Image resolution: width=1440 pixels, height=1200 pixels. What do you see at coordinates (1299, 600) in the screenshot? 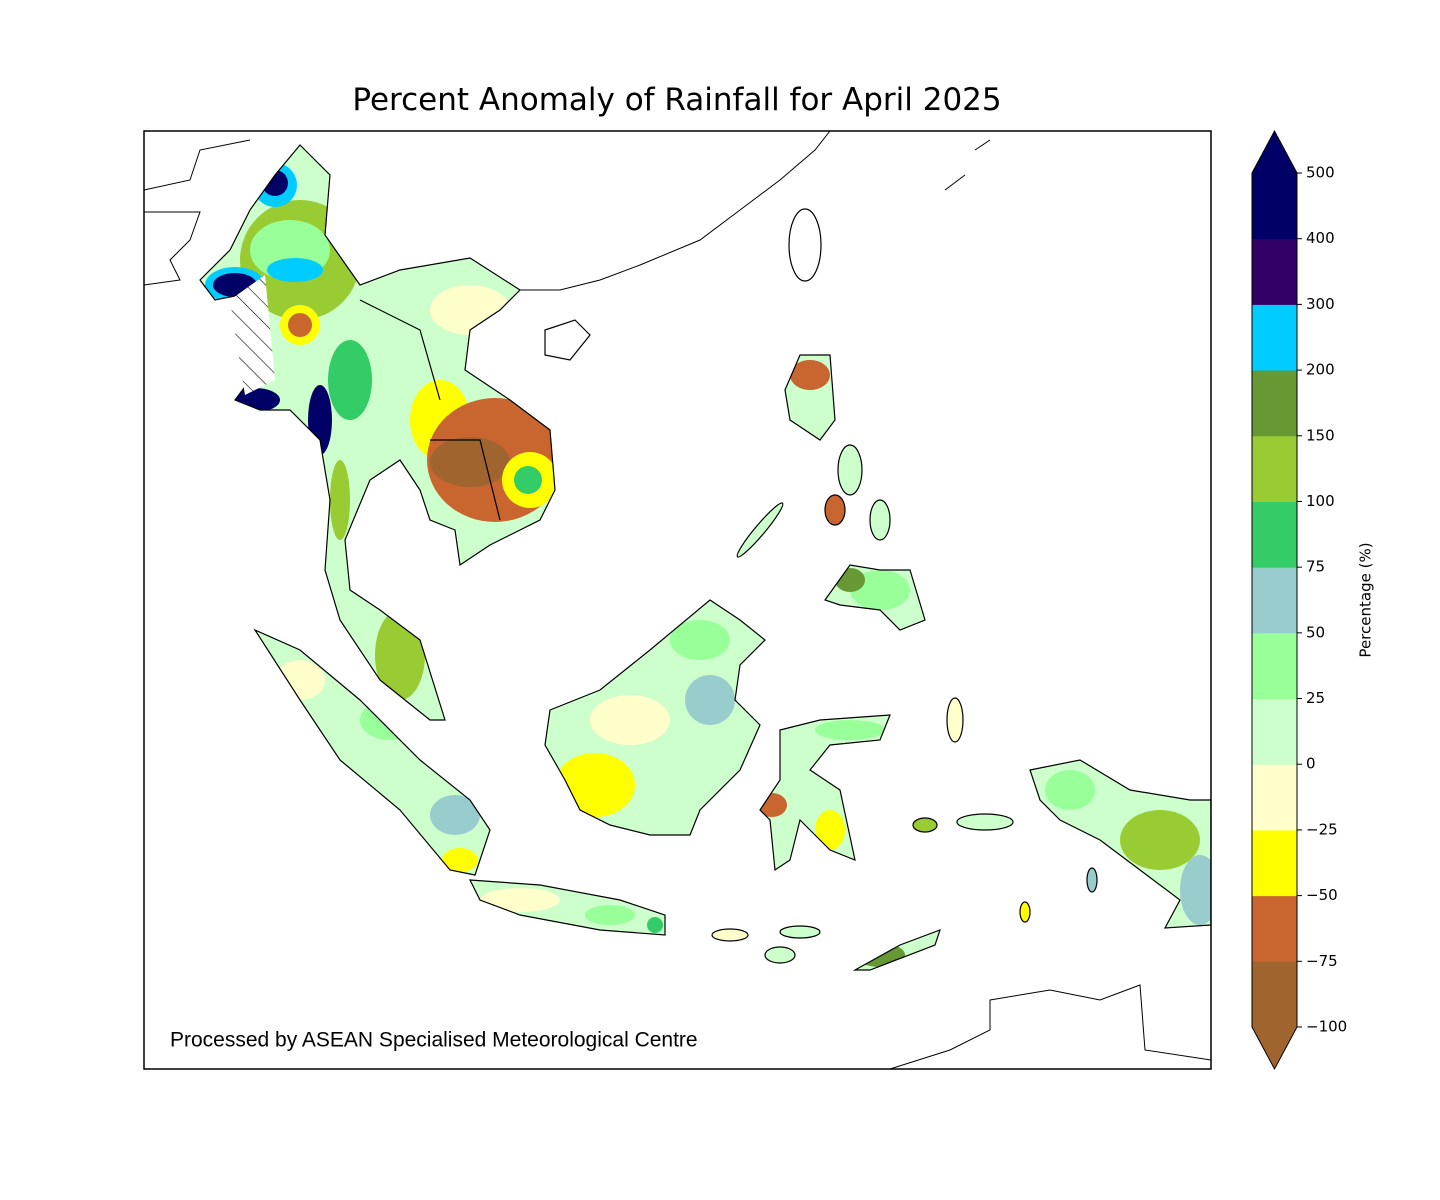
I see `colorbar: −100 −75 −50 −25 0 25 50 75 100 150 200 300 400 500` at bounding box center [1299, 600].